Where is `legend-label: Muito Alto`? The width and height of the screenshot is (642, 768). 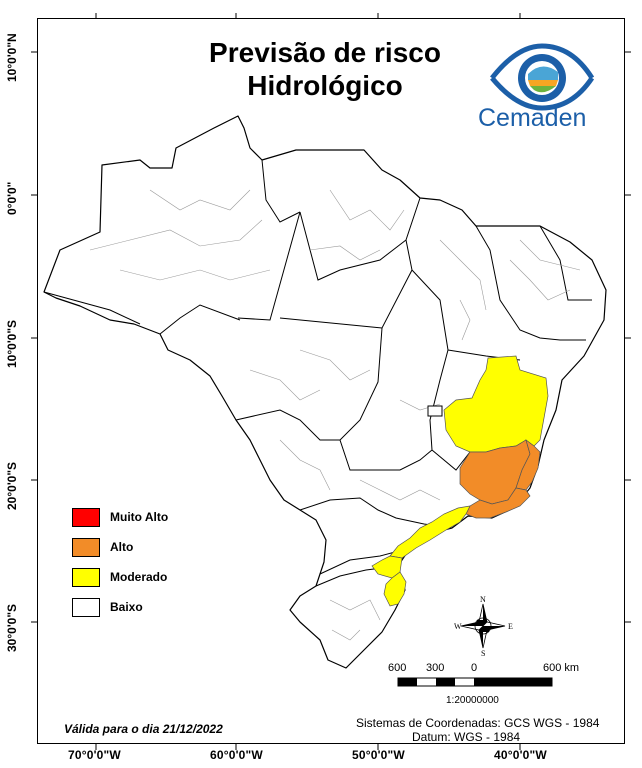
legend-label: Muito Alto is located at coordinates (139, 517).